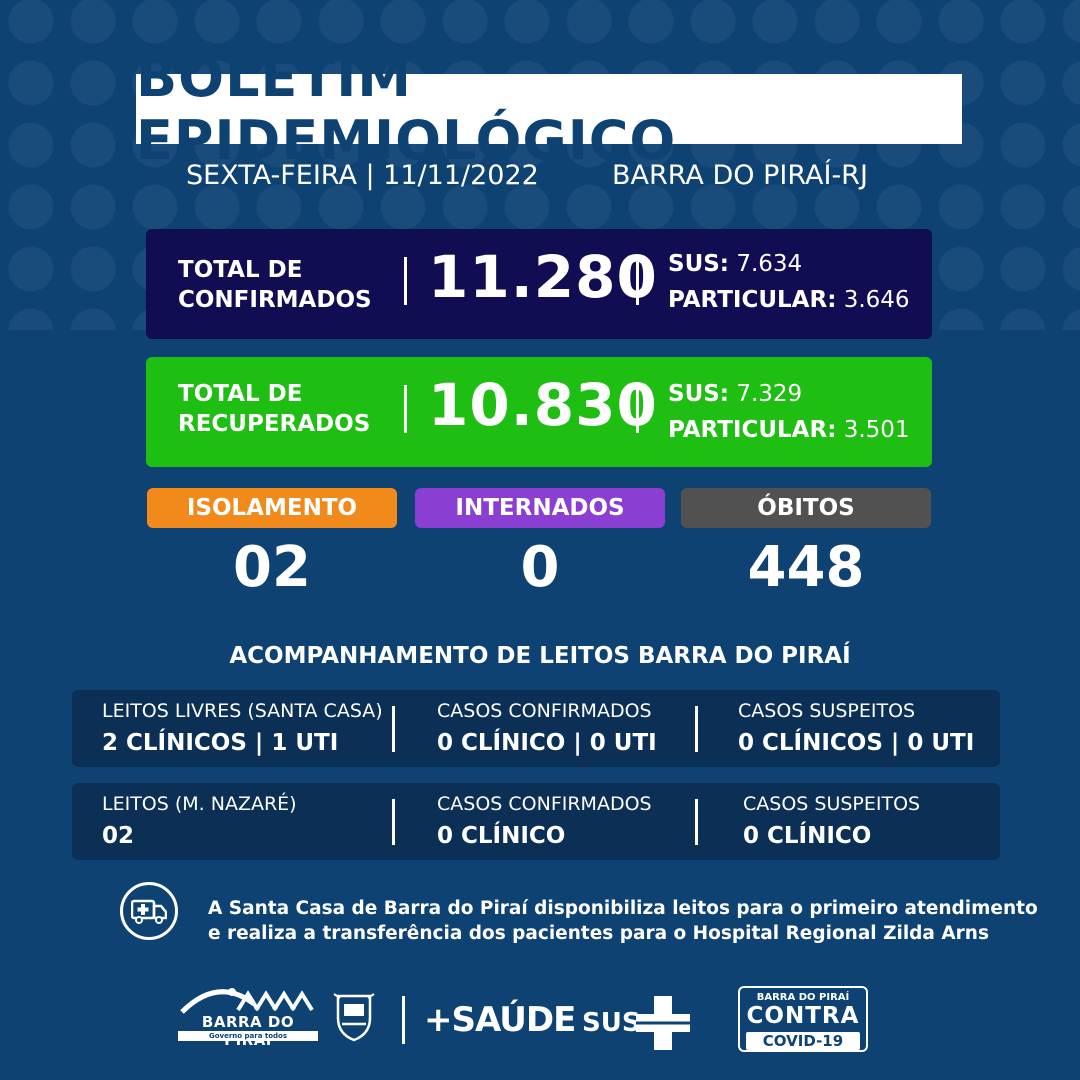 The width and height of the screenshot is (1080, 1080). I want to click on obitos-value: 448, so click(806, 567).